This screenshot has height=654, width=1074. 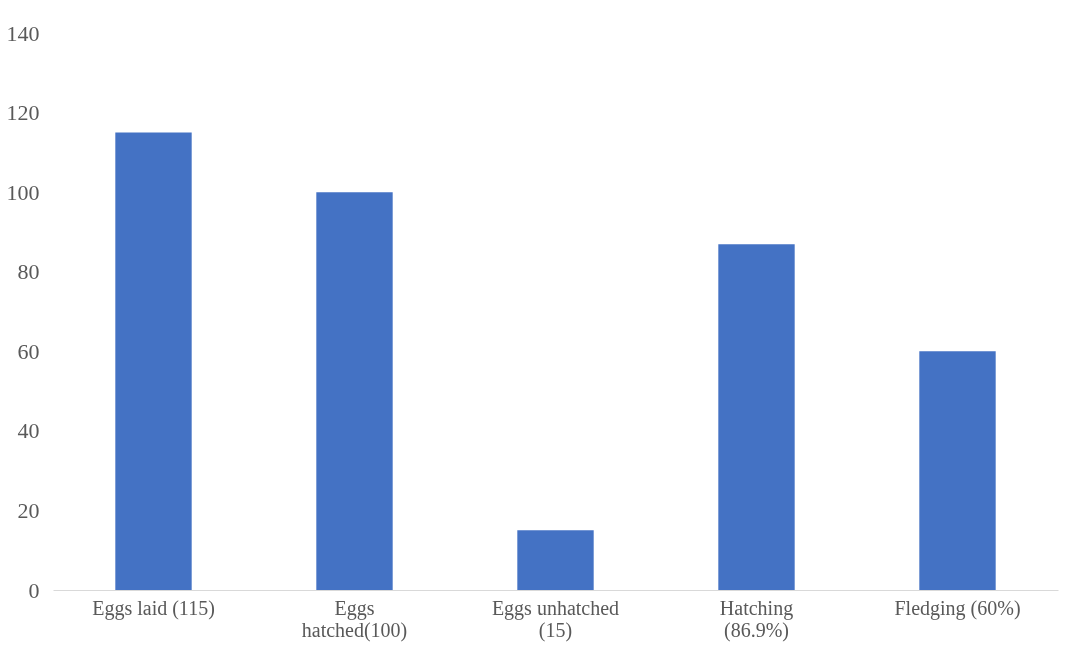 I want to click on y-tick-label: 40, so click(x=28, y=431).